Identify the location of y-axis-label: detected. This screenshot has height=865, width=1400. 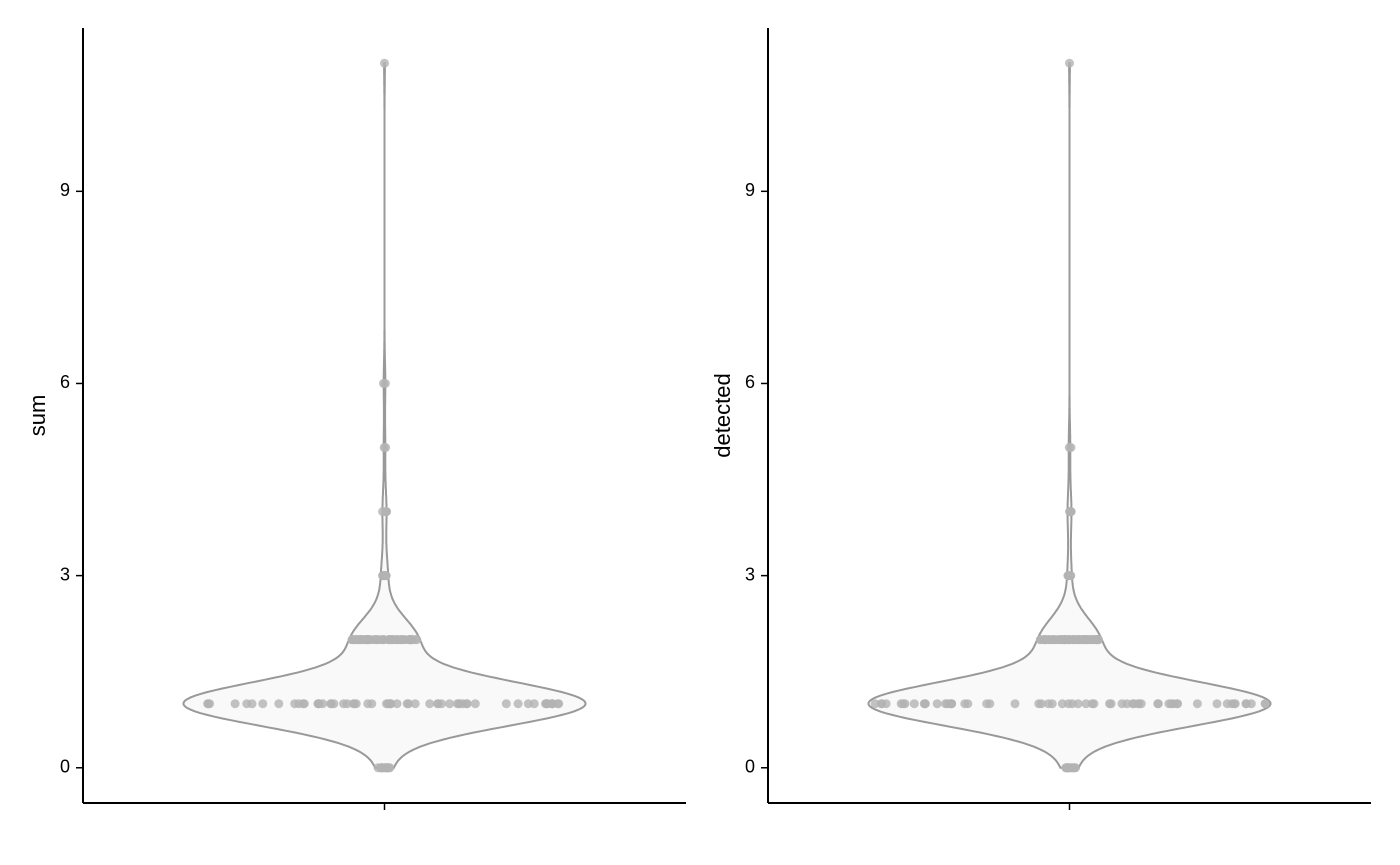
(722, 415).